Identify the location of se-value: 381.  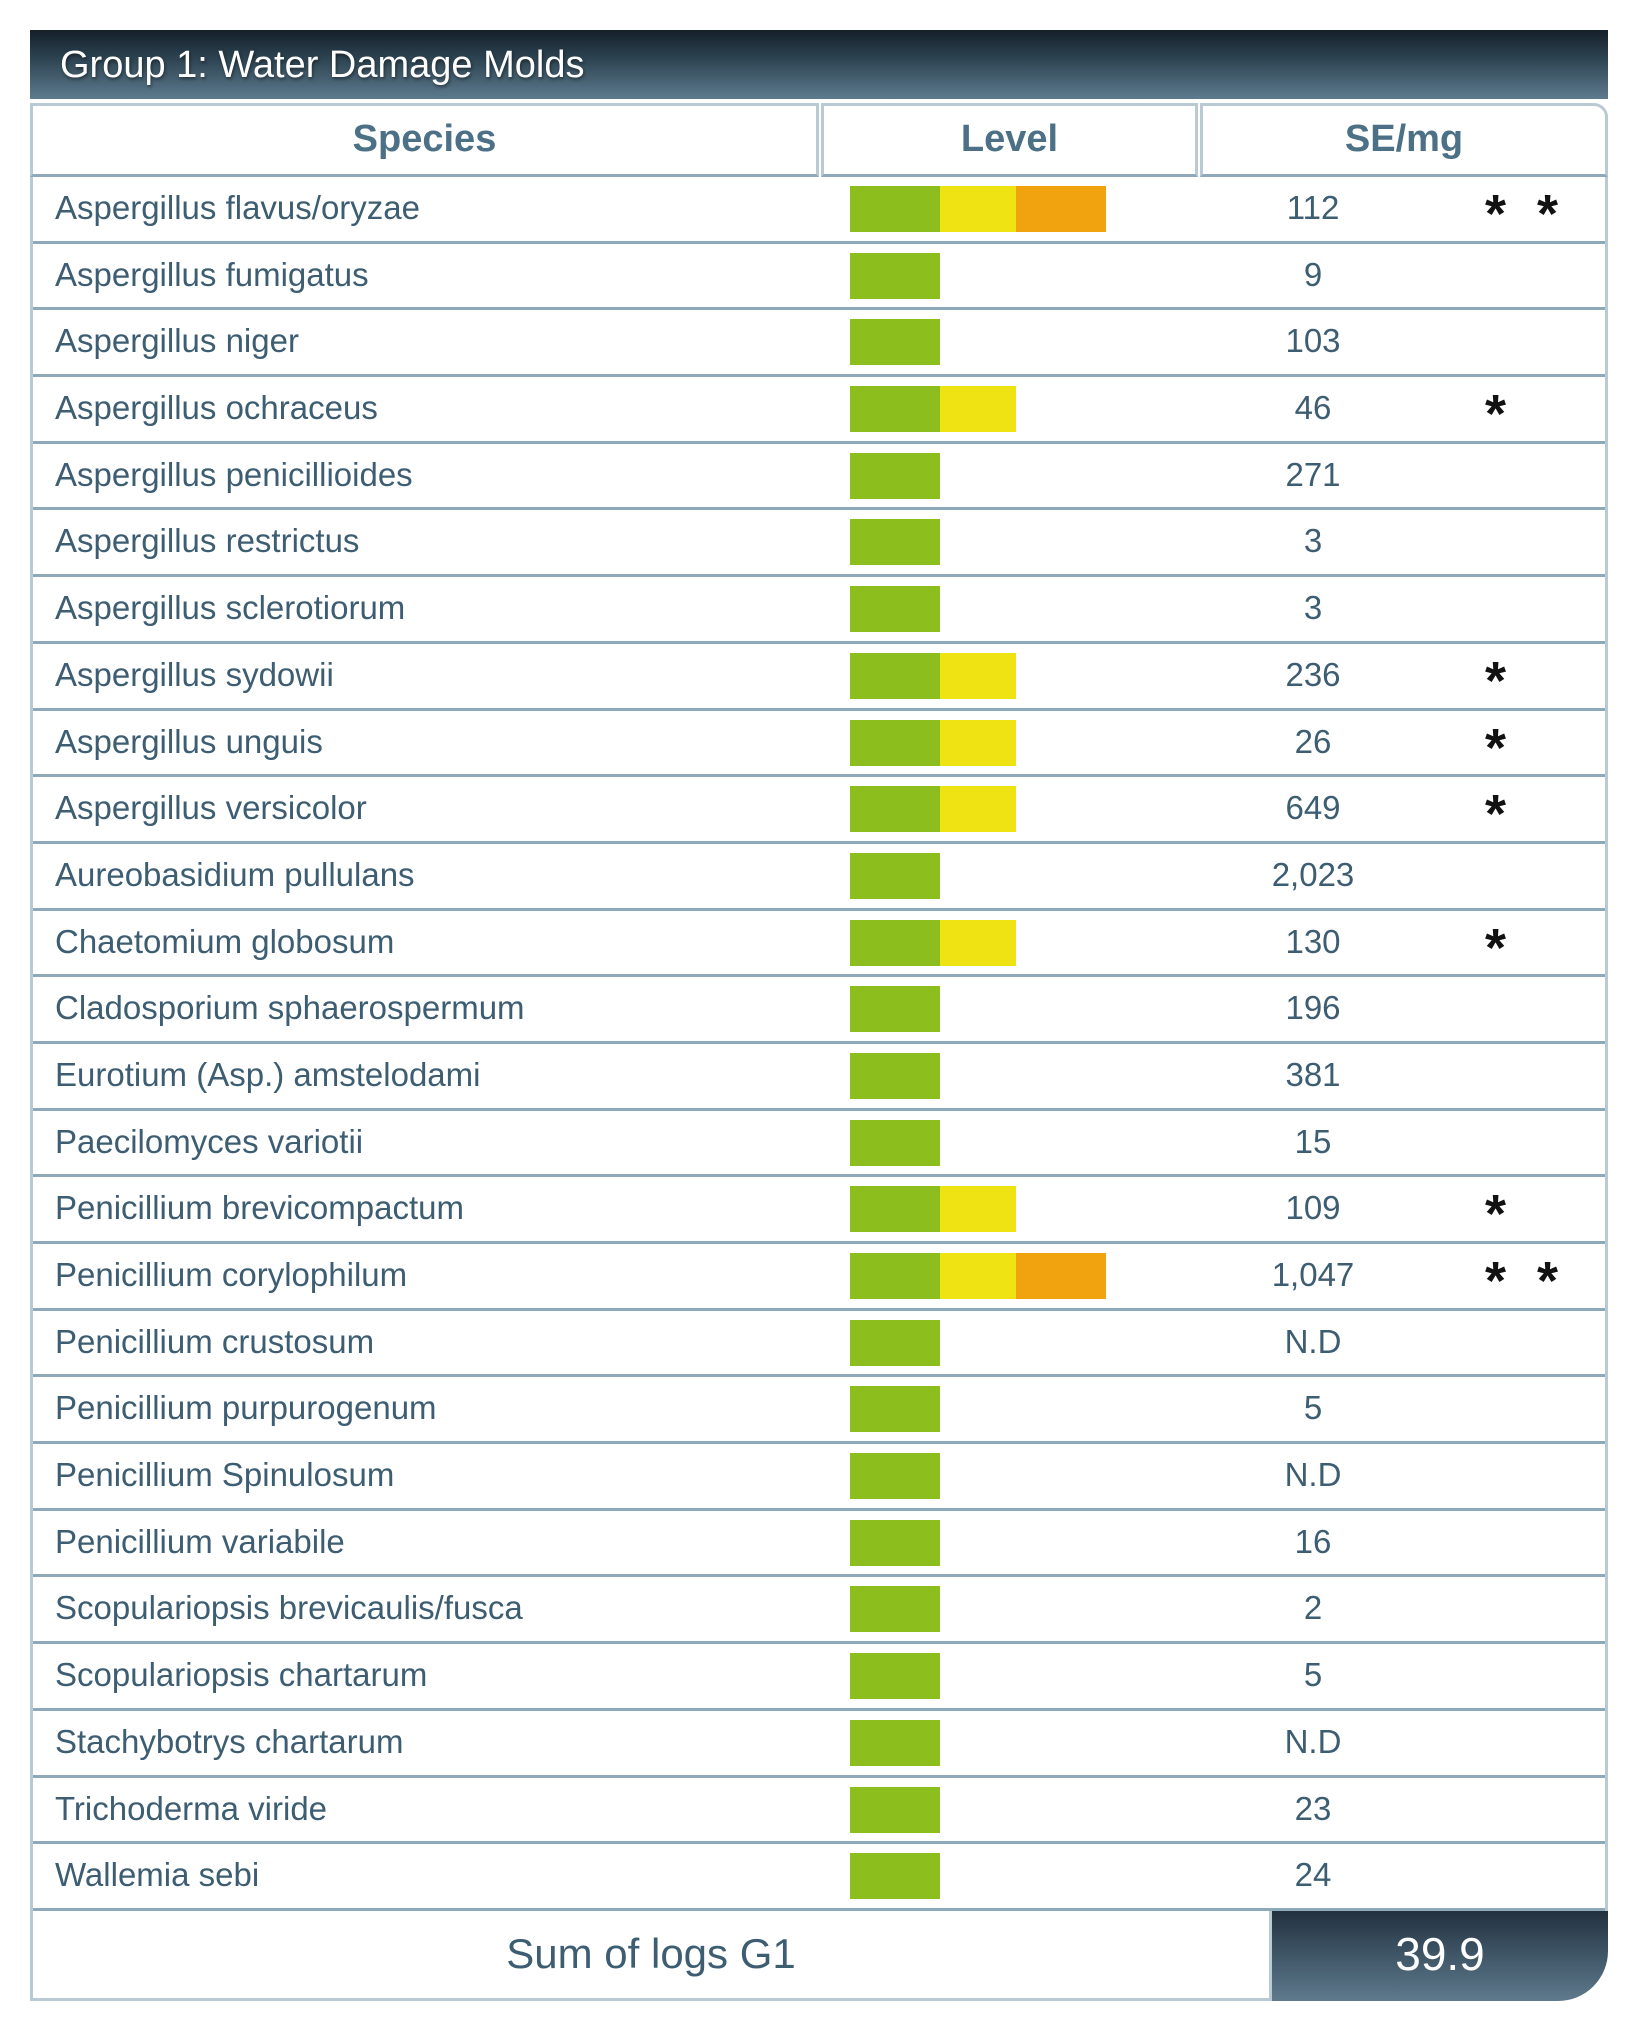
(1313, 1074).